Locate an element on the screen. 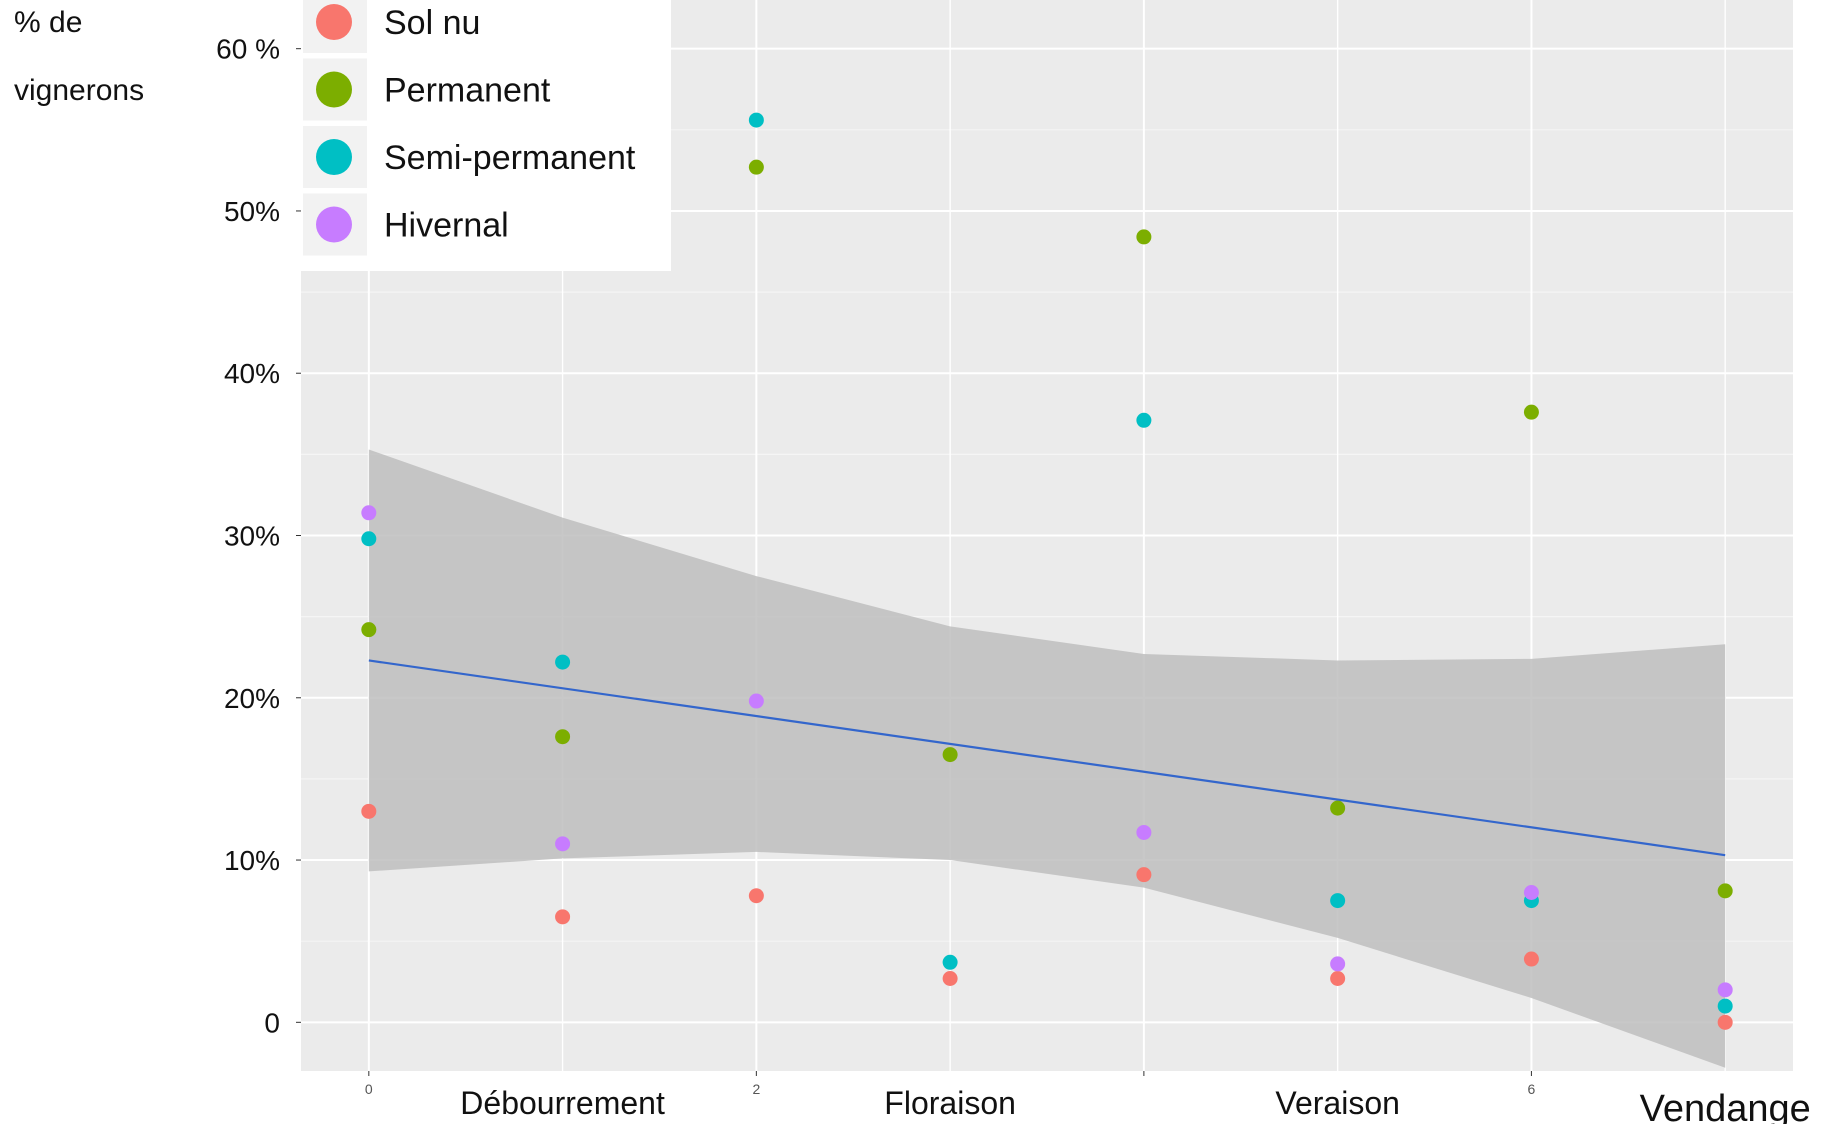 Image resolution: width=1835 pixels, height=1124 pixels. y-tick-label: 20% is located at coordinates (252, 698).